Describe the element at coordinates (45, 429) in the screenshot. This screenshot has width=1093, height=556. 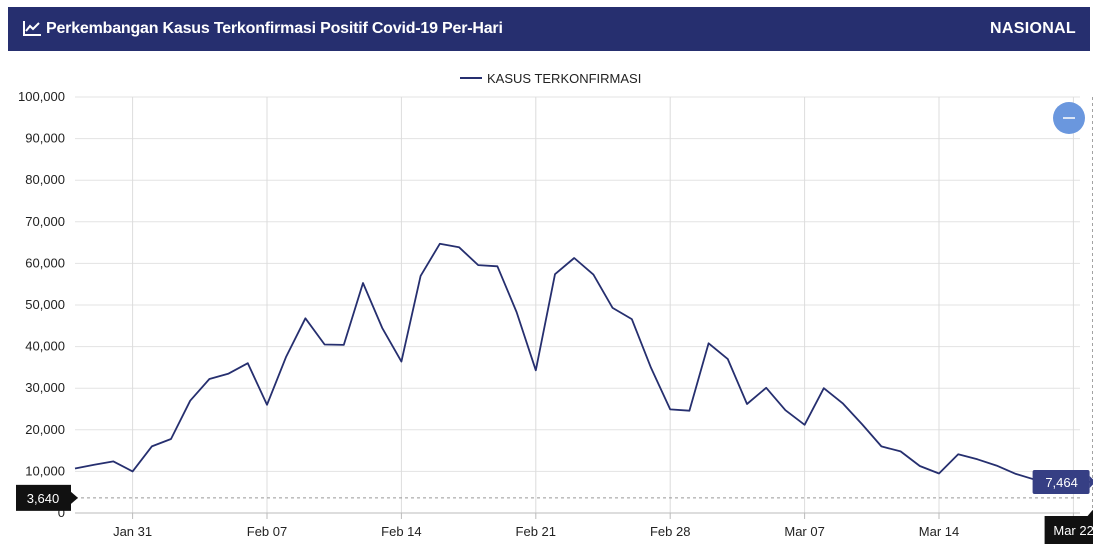
I see `y-tick-label: 20,000` at that location.